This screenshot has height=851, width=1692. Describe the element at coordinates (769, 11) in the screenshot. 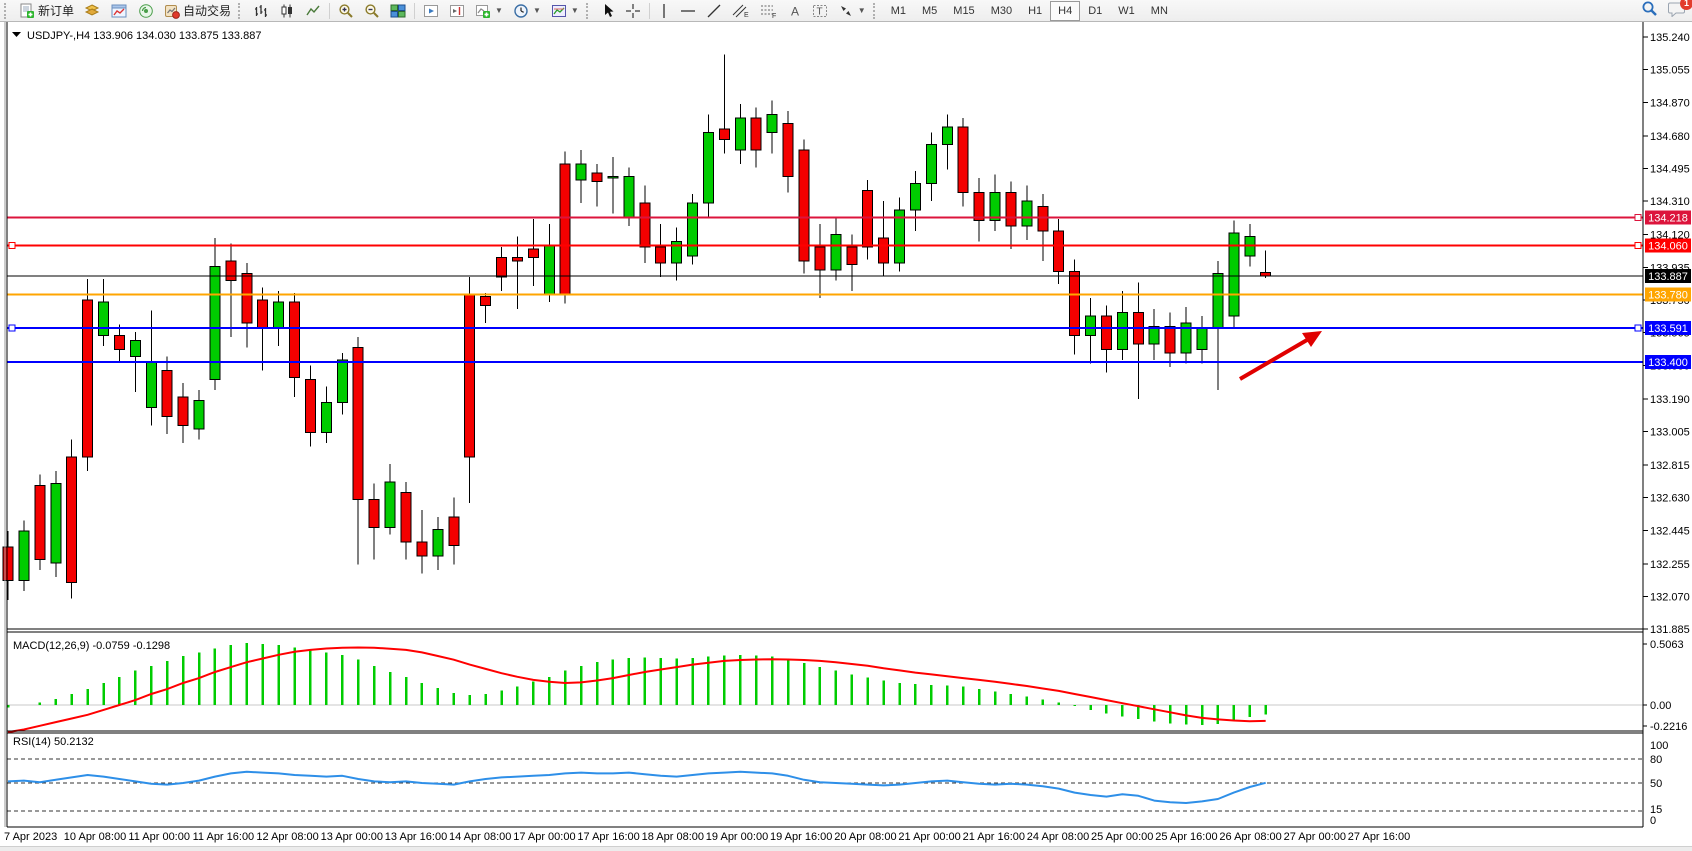

I see `fibonacci-tool-button: F` at that location.